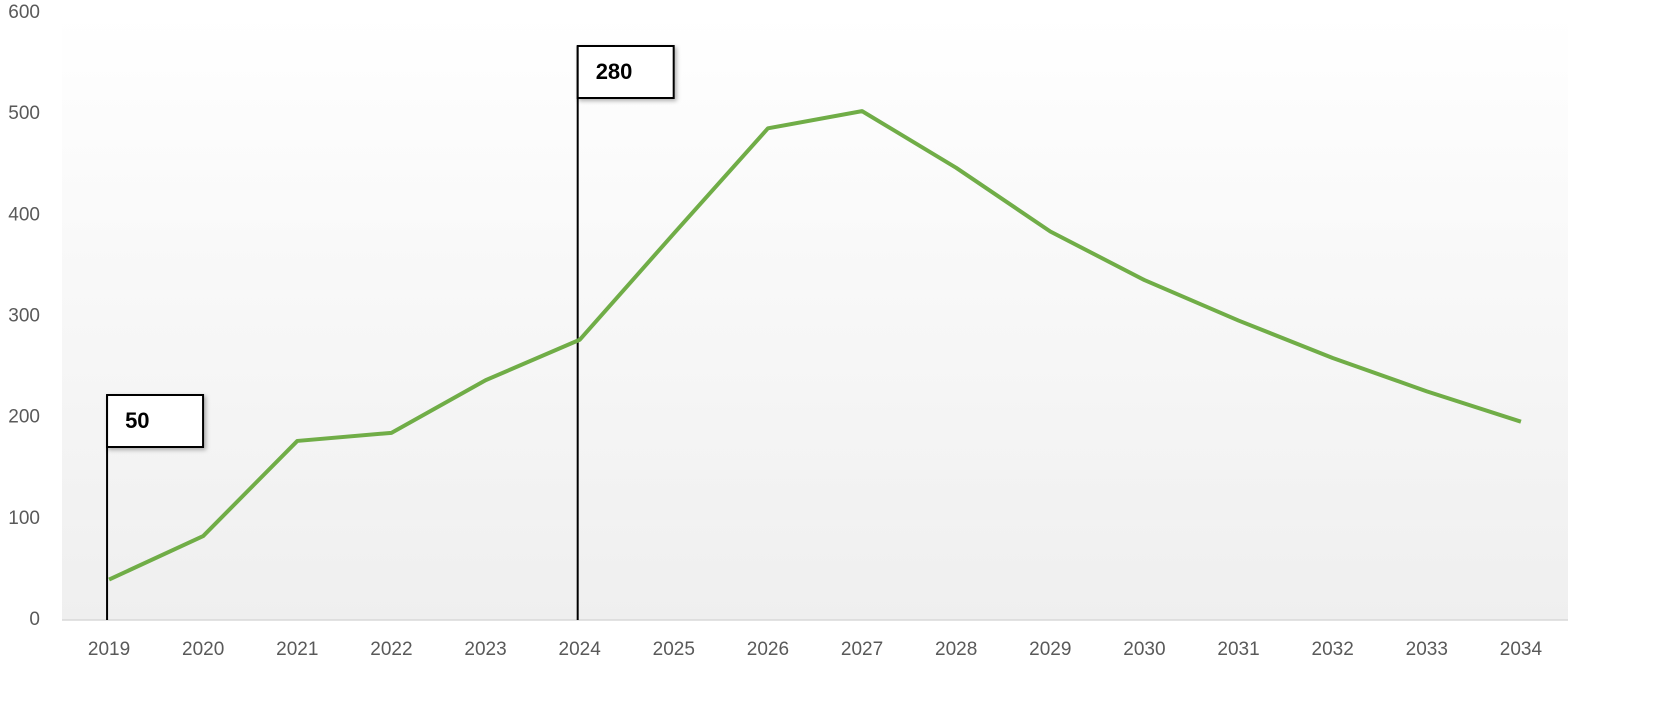 The width and height of the screenshot is (1665, 703). Describe the element at coordinates (768, 649) in the screenshot. I see `x-tick-label: 2026` at that location.